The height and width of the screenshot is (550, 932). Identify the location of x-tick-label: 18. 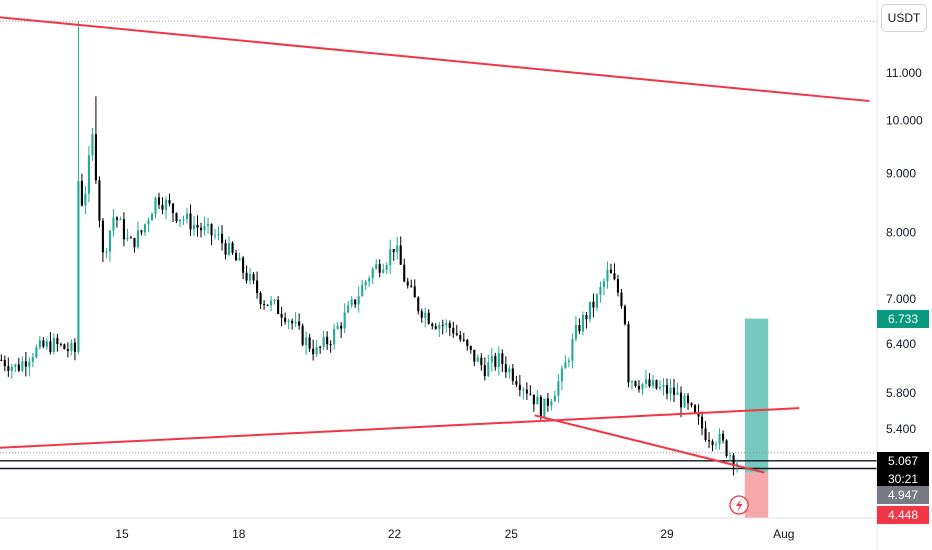
(239, 534).